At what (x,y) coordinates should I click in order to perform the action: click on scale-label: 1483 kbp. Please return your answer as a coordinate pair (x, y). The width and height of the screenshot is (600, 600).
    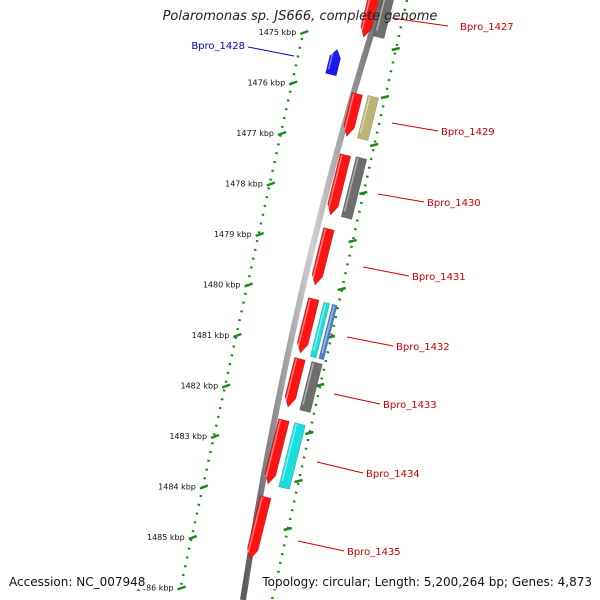
    Looking at the image, I should click on (188, 436).